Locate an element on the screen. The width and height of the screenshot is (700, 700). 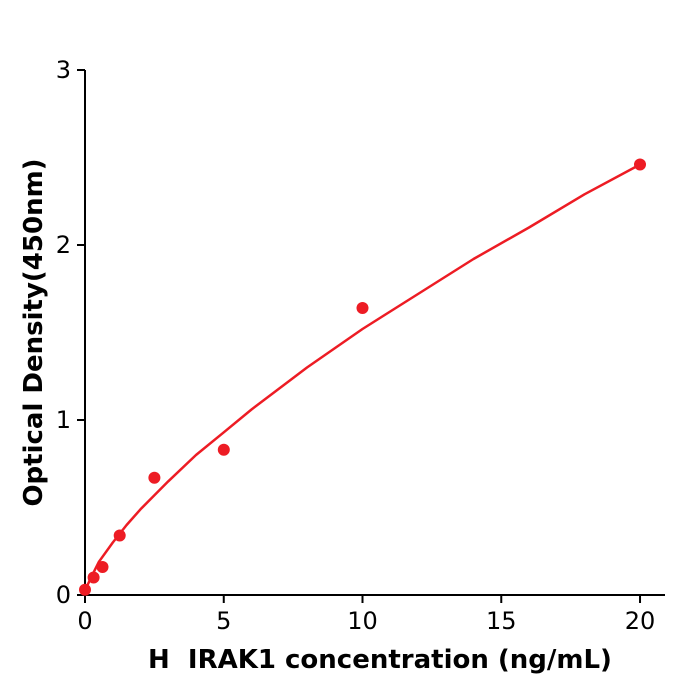
x-tick-label: 0 is located at coordinates (84, 621).